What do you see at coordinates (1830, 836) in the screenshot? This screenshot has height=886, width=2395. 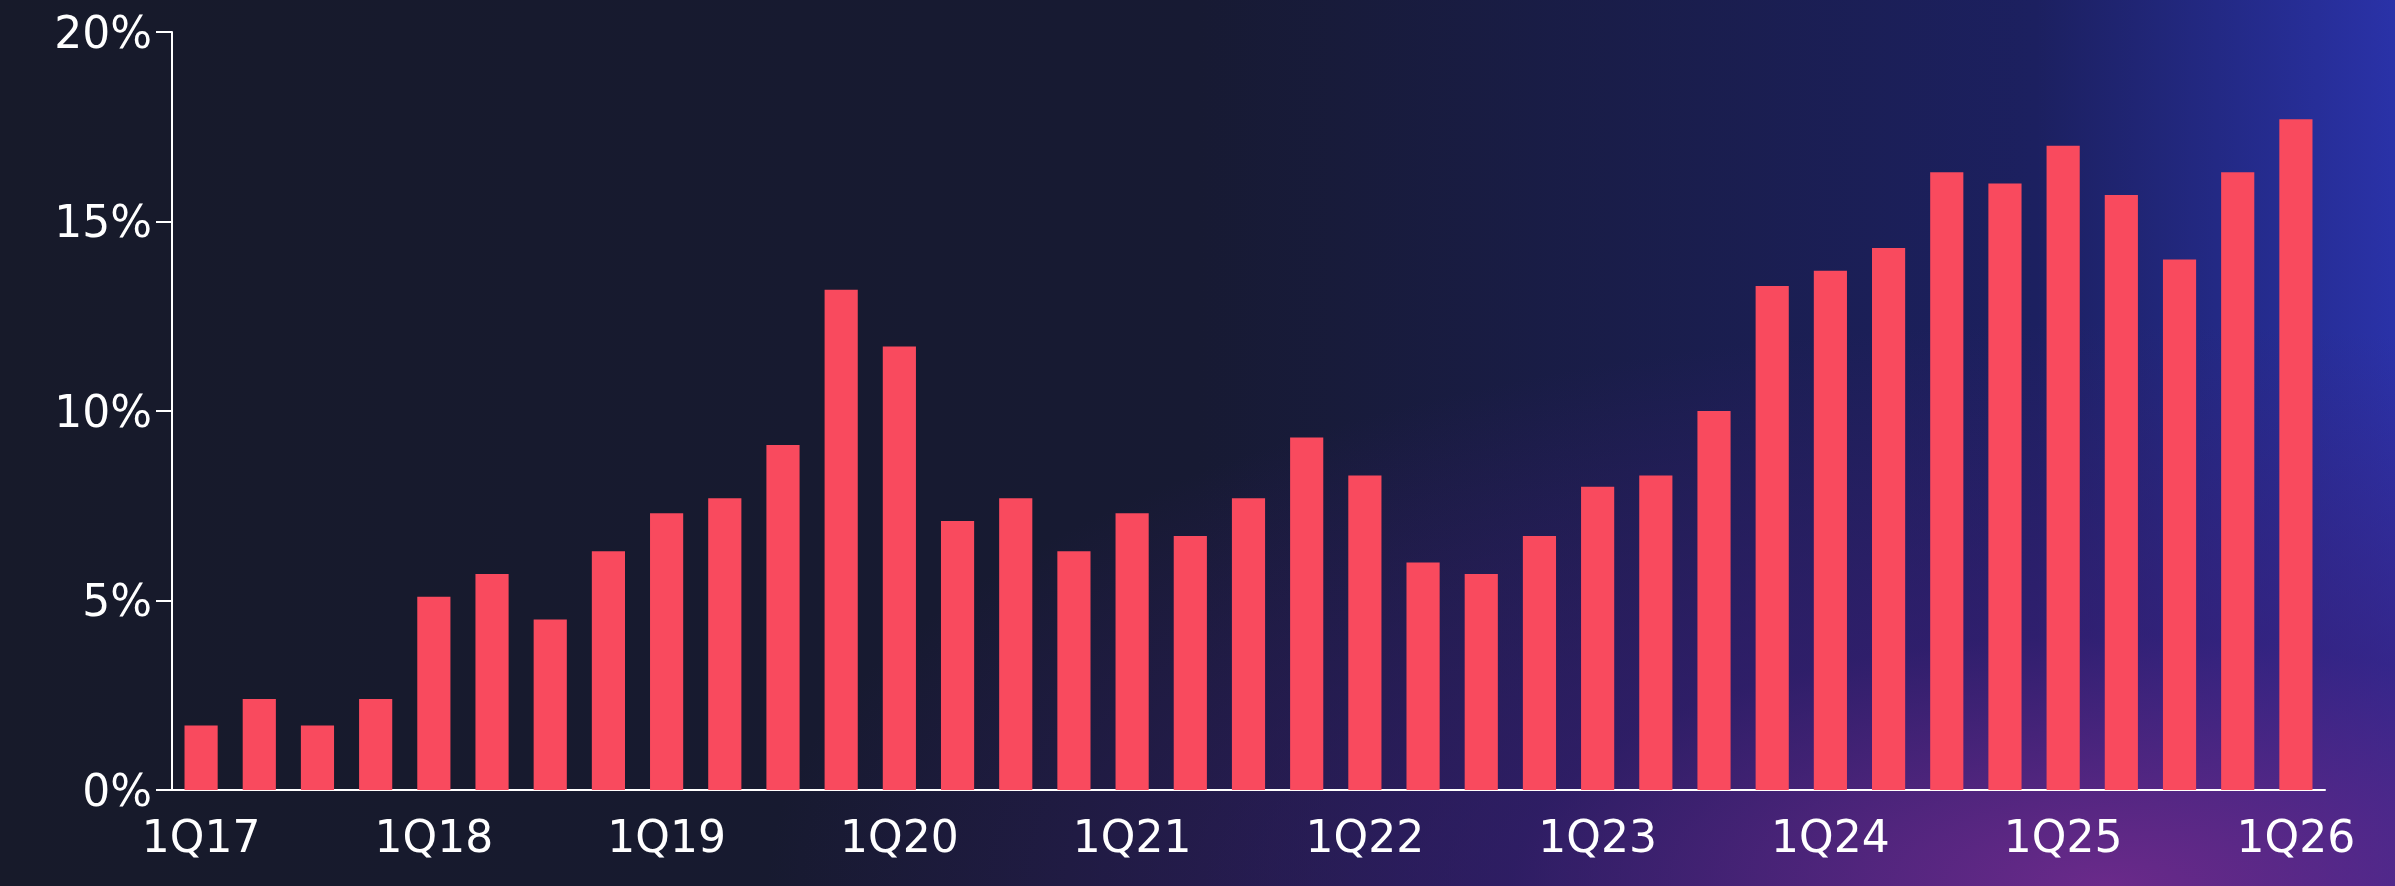 I see `x-tick-label: 1Q24` at bounding box center [1830, 836].